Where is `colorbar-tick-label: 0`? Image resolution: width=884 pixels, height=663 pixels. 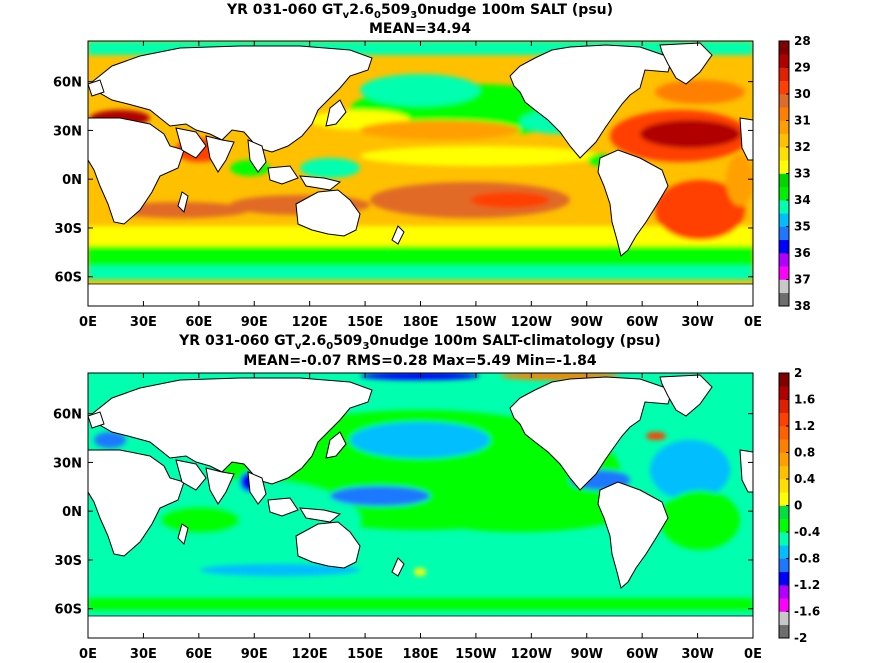
colorbar-tick-label: 0 is located at coordinates (798, 506).